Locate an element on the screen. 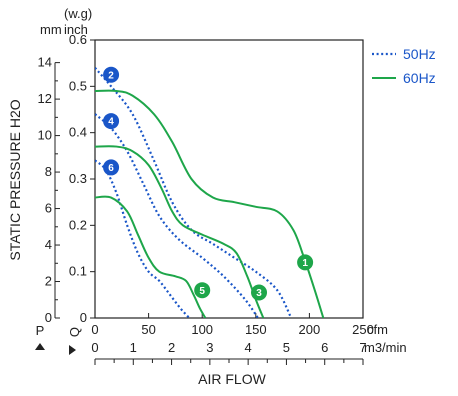 The width and height of the screenshot is (458, 396). m3-tick-label: 1 is located at coordinates (133, 347).